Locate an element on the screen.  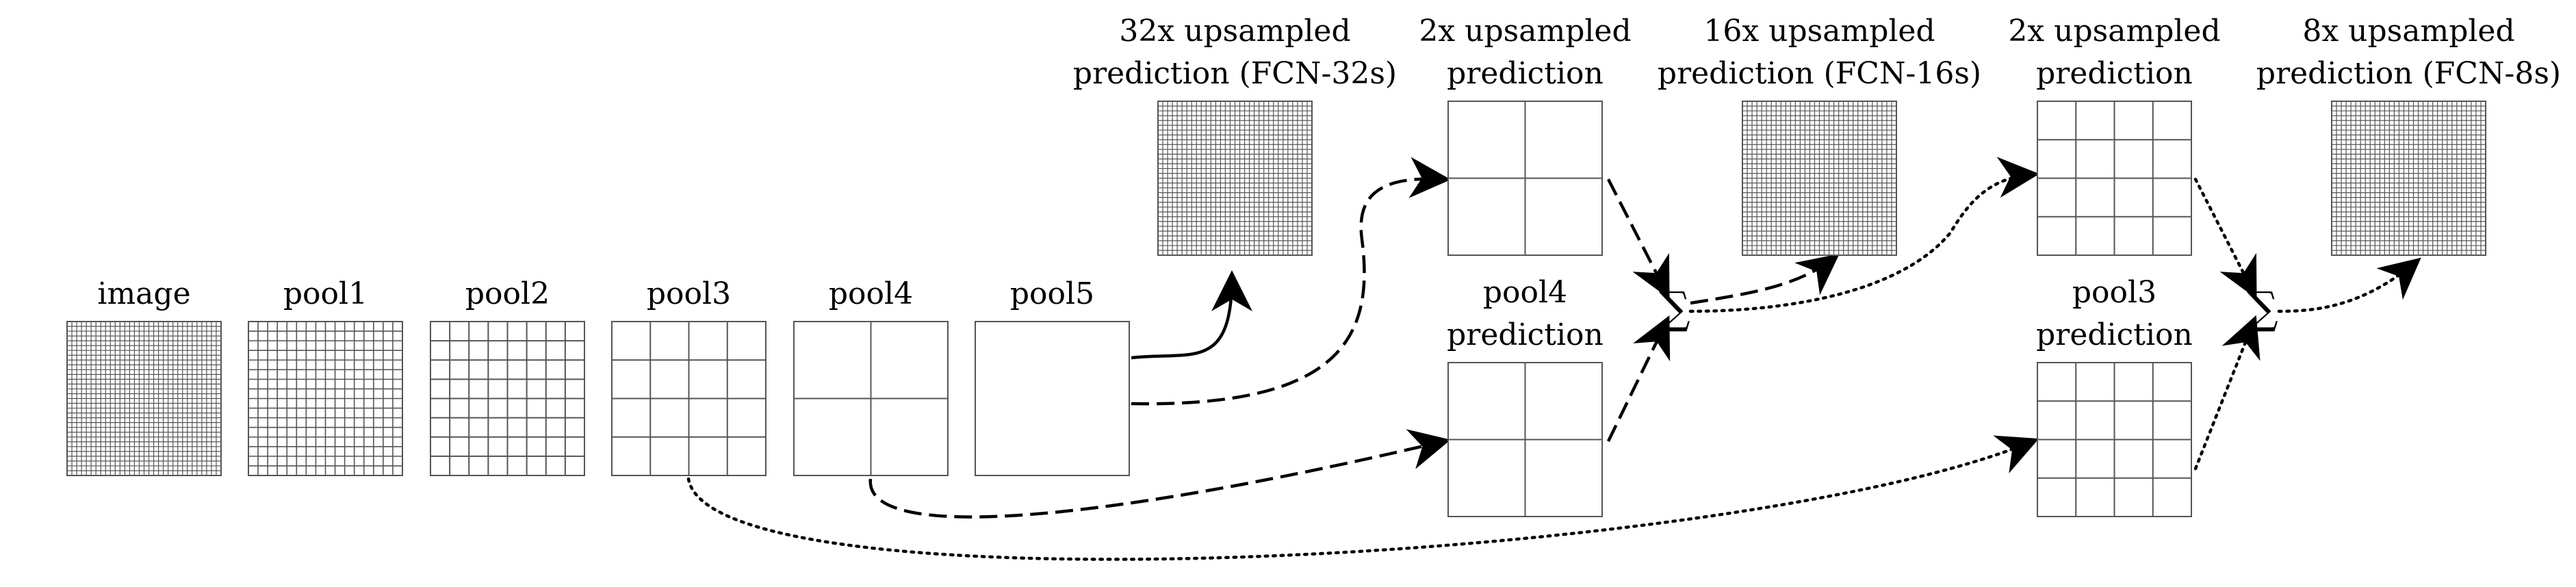
label-up2b-line1: 2x upsampled is located at coordinates (2114, 31).